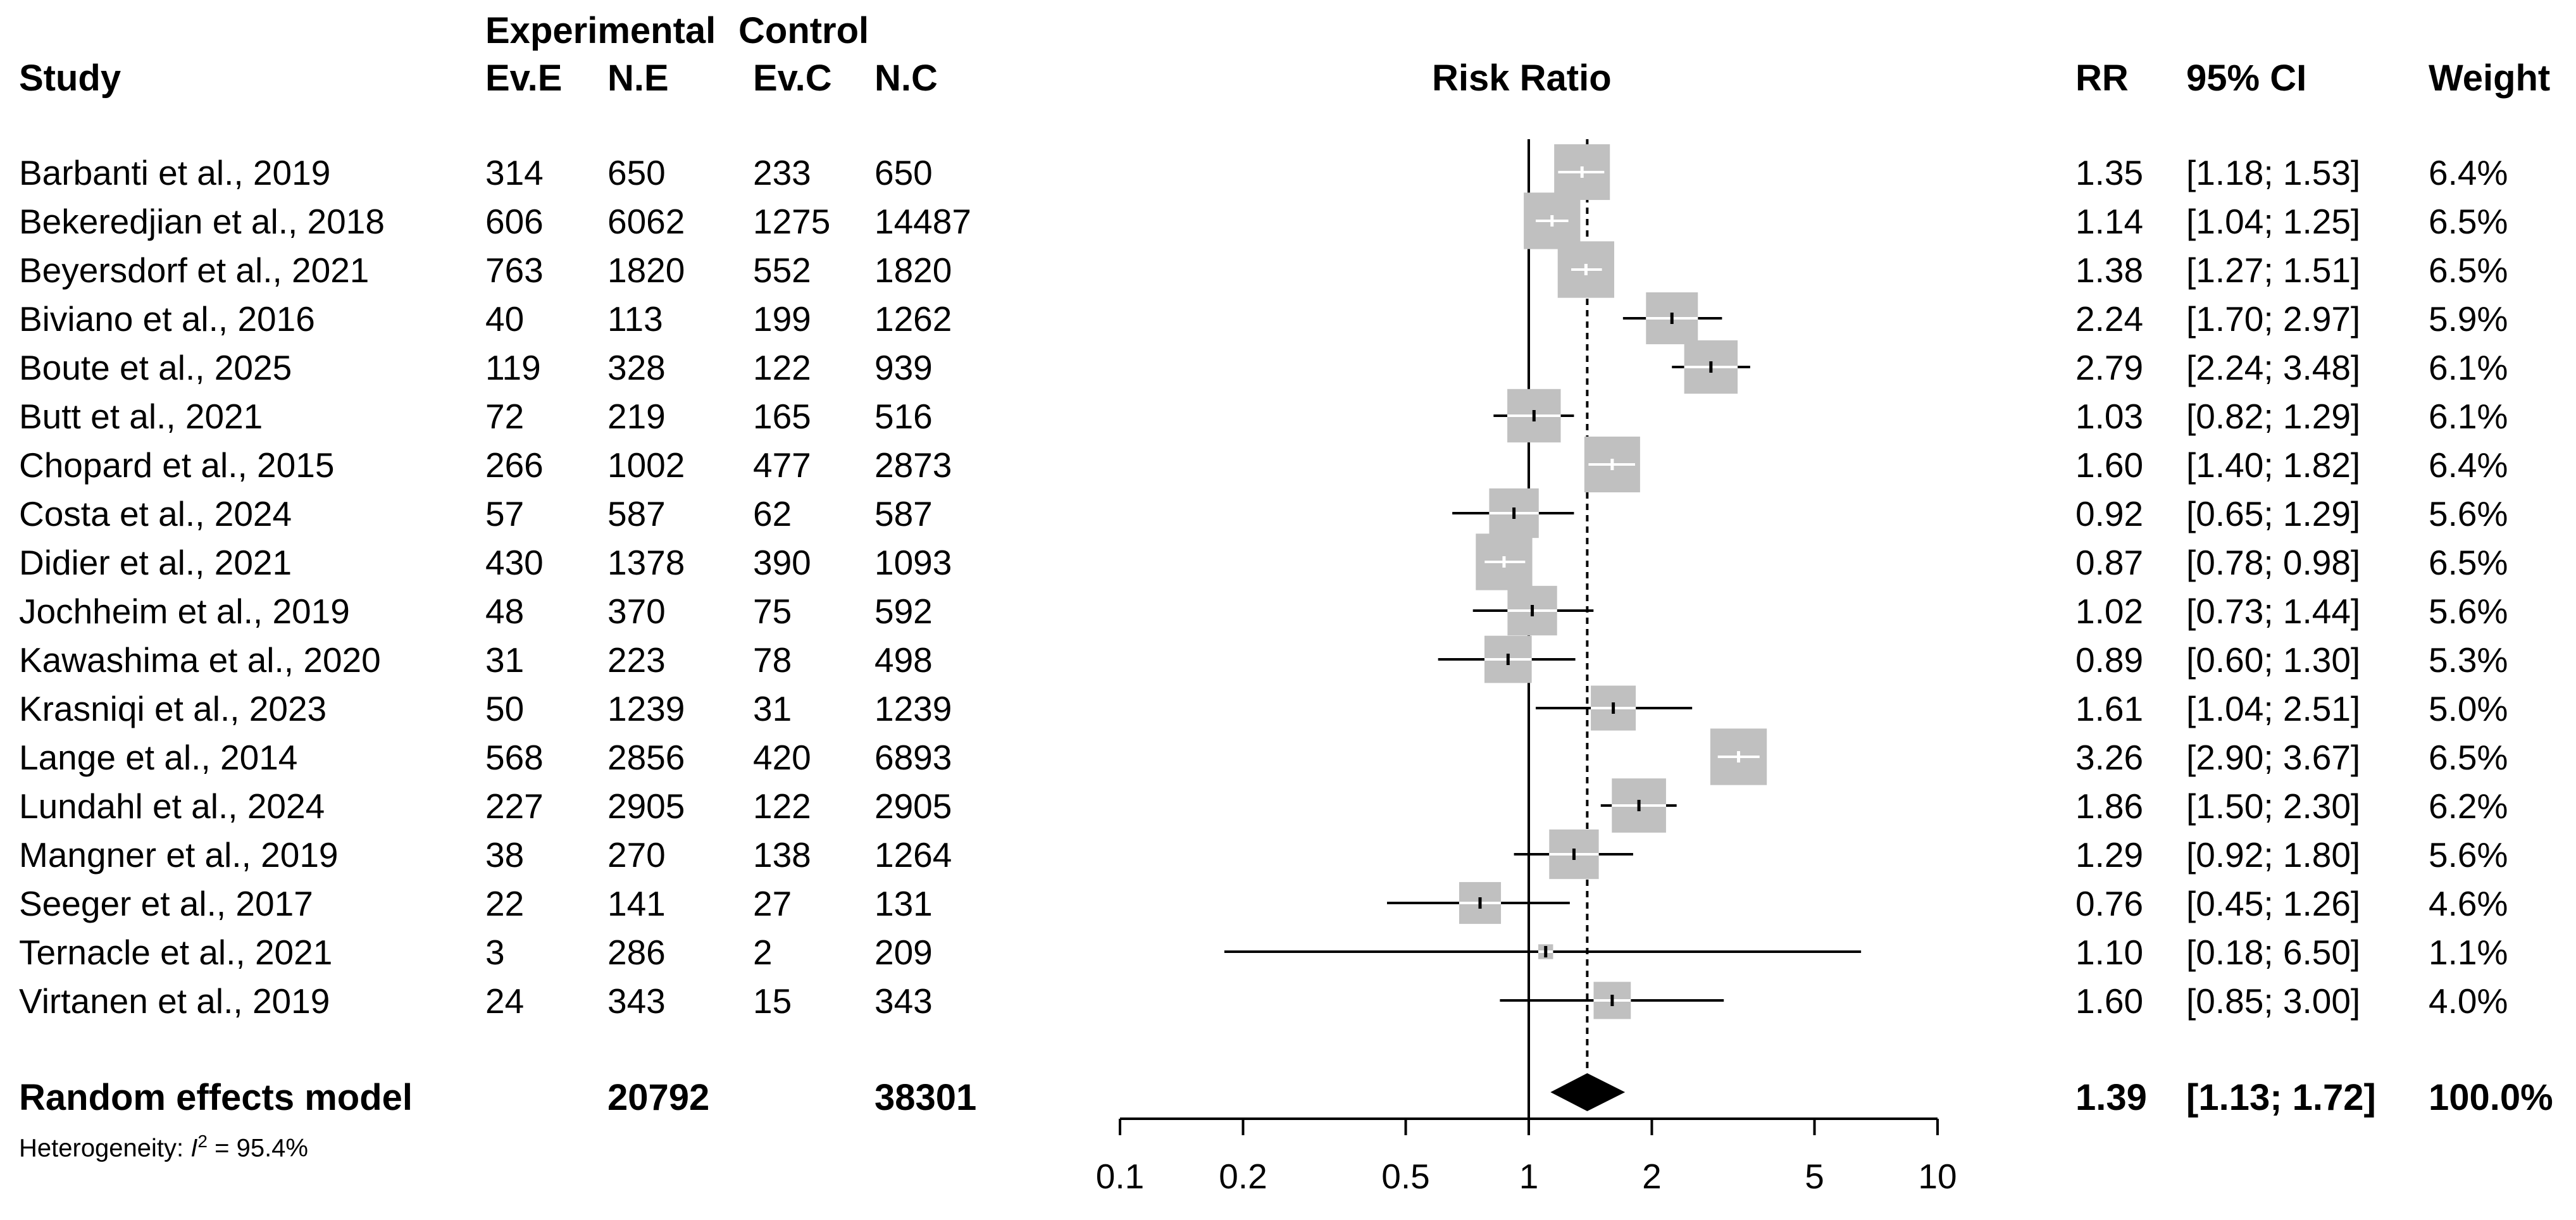 This screenshot has height=1220, width=2576. What do you see at coordinates (194, 1148) in the screenshot?
I see `heterogeneity-symbol: I` at bounding box center [194, 1148].